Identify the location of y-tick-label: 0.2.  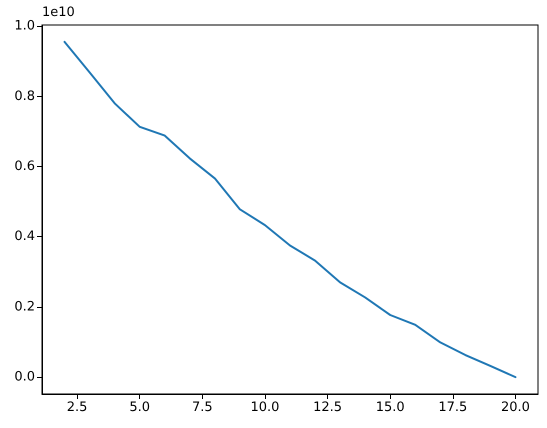
(24, 306).